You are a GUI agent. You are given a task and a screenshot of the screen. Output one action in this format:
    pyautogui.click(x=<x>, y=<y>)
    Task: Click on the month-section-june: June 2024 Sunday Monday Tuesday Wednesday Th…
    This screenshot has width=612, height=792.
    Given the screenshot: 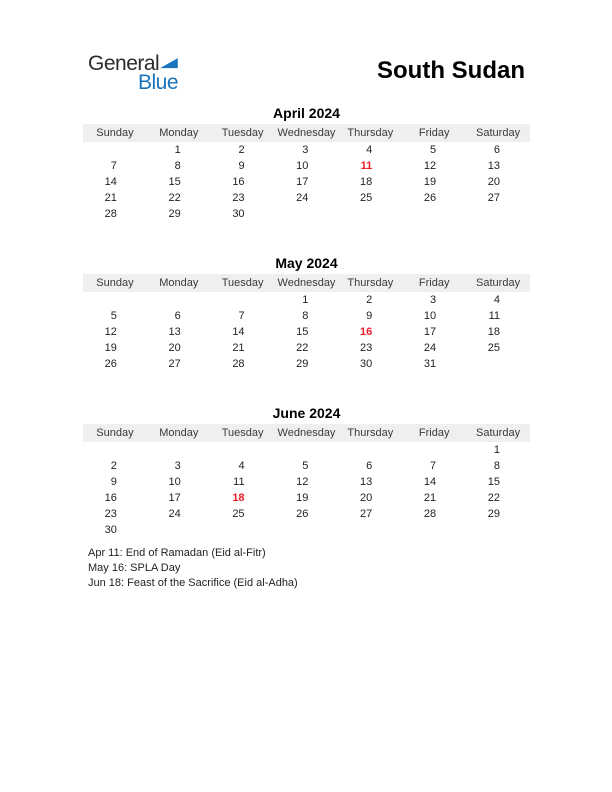 What is the action you would take?
    pyautogui.click(x=306, y=470)
    